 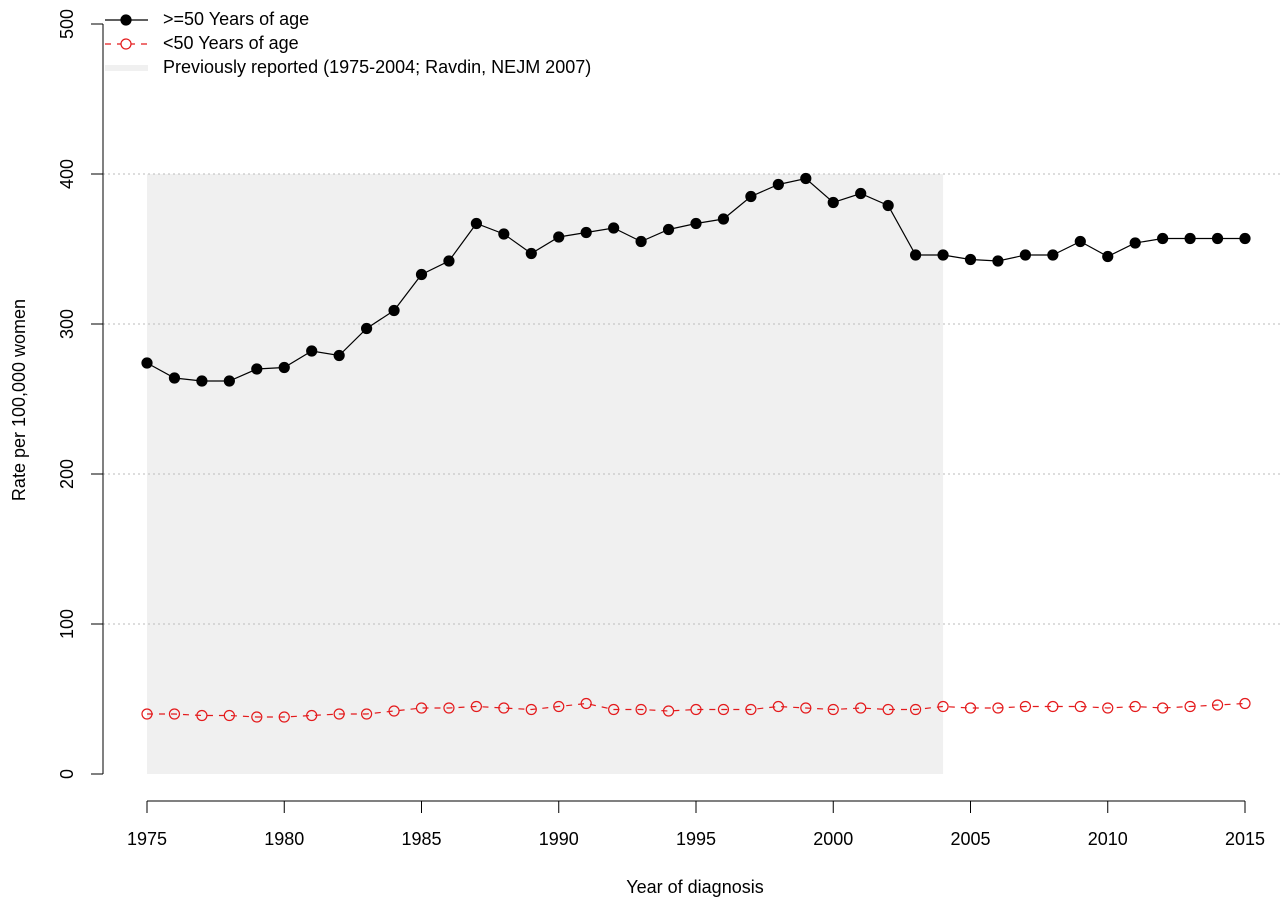 I want to click on x-tick-label: 1980, so click(x=284, y=839).